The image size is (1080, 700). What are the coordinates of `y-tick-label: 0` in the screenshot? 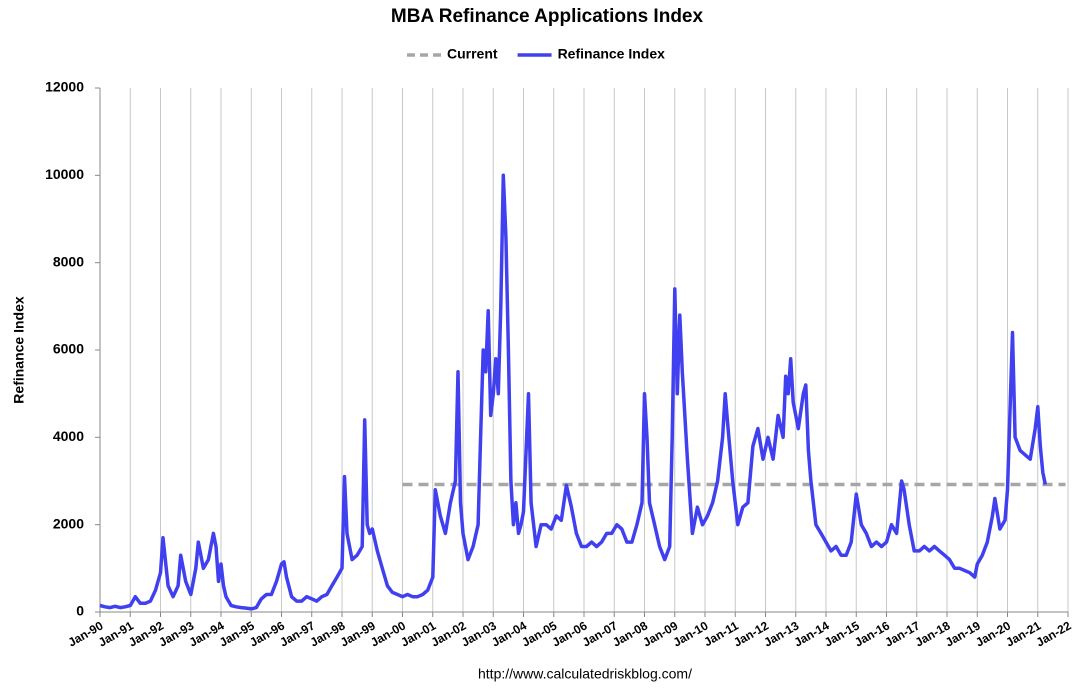 It's located at (80, 611).